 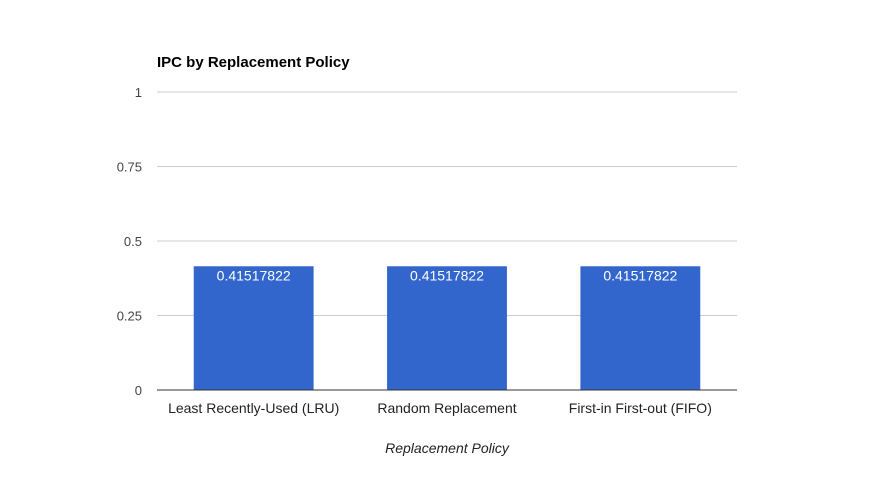 I want to click on x-category-label: Least Recently-Used (LRU), so click(x=253, y=408).